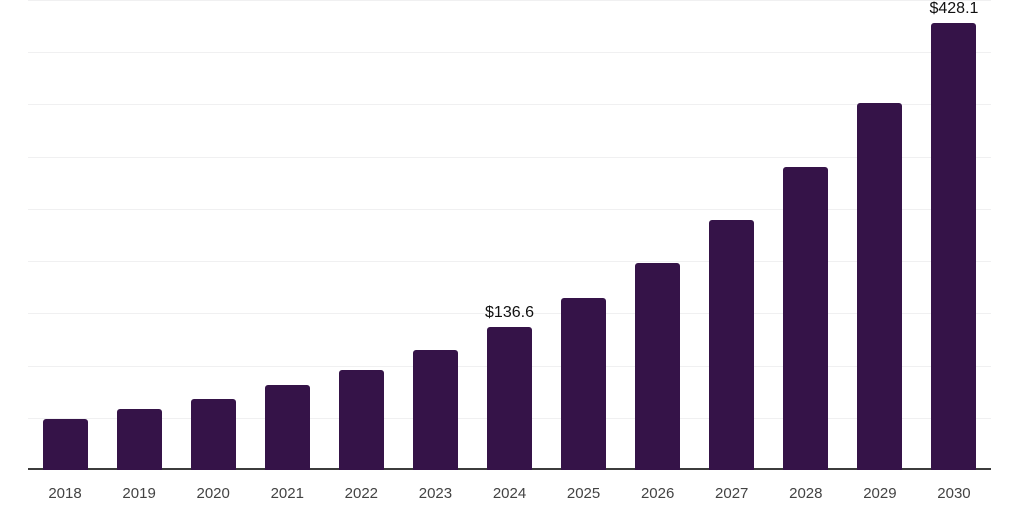  What do you see at coordinates (65, 493) in the screenshot?
I see `x-tick-label-2018: 2018` at bounding box center [65, 493].